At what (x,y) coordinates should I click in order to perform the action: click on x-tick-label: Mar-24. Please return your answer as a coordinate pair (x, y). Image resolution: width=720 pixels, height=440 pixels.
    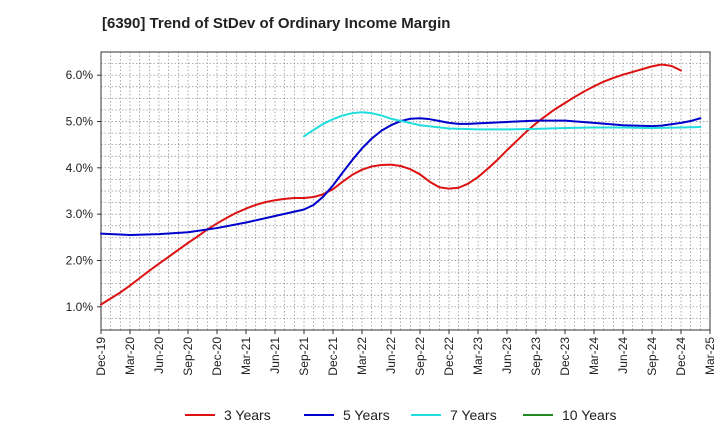
    Looking at the image, I should click on (594, 356).